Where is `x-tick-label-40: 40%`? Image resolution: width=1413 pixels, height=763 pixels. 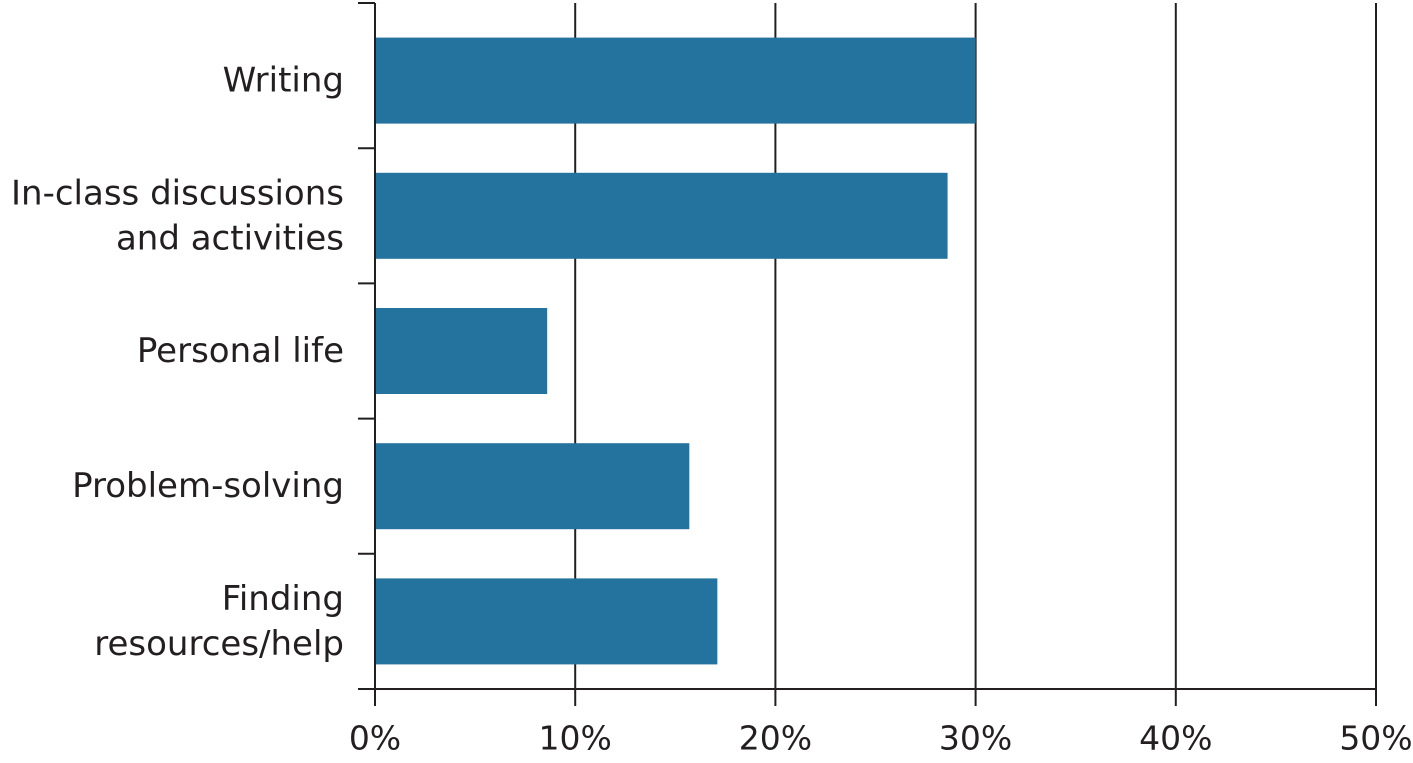
x-tick-label-40: 40% is located at coordinates (1175, 738).